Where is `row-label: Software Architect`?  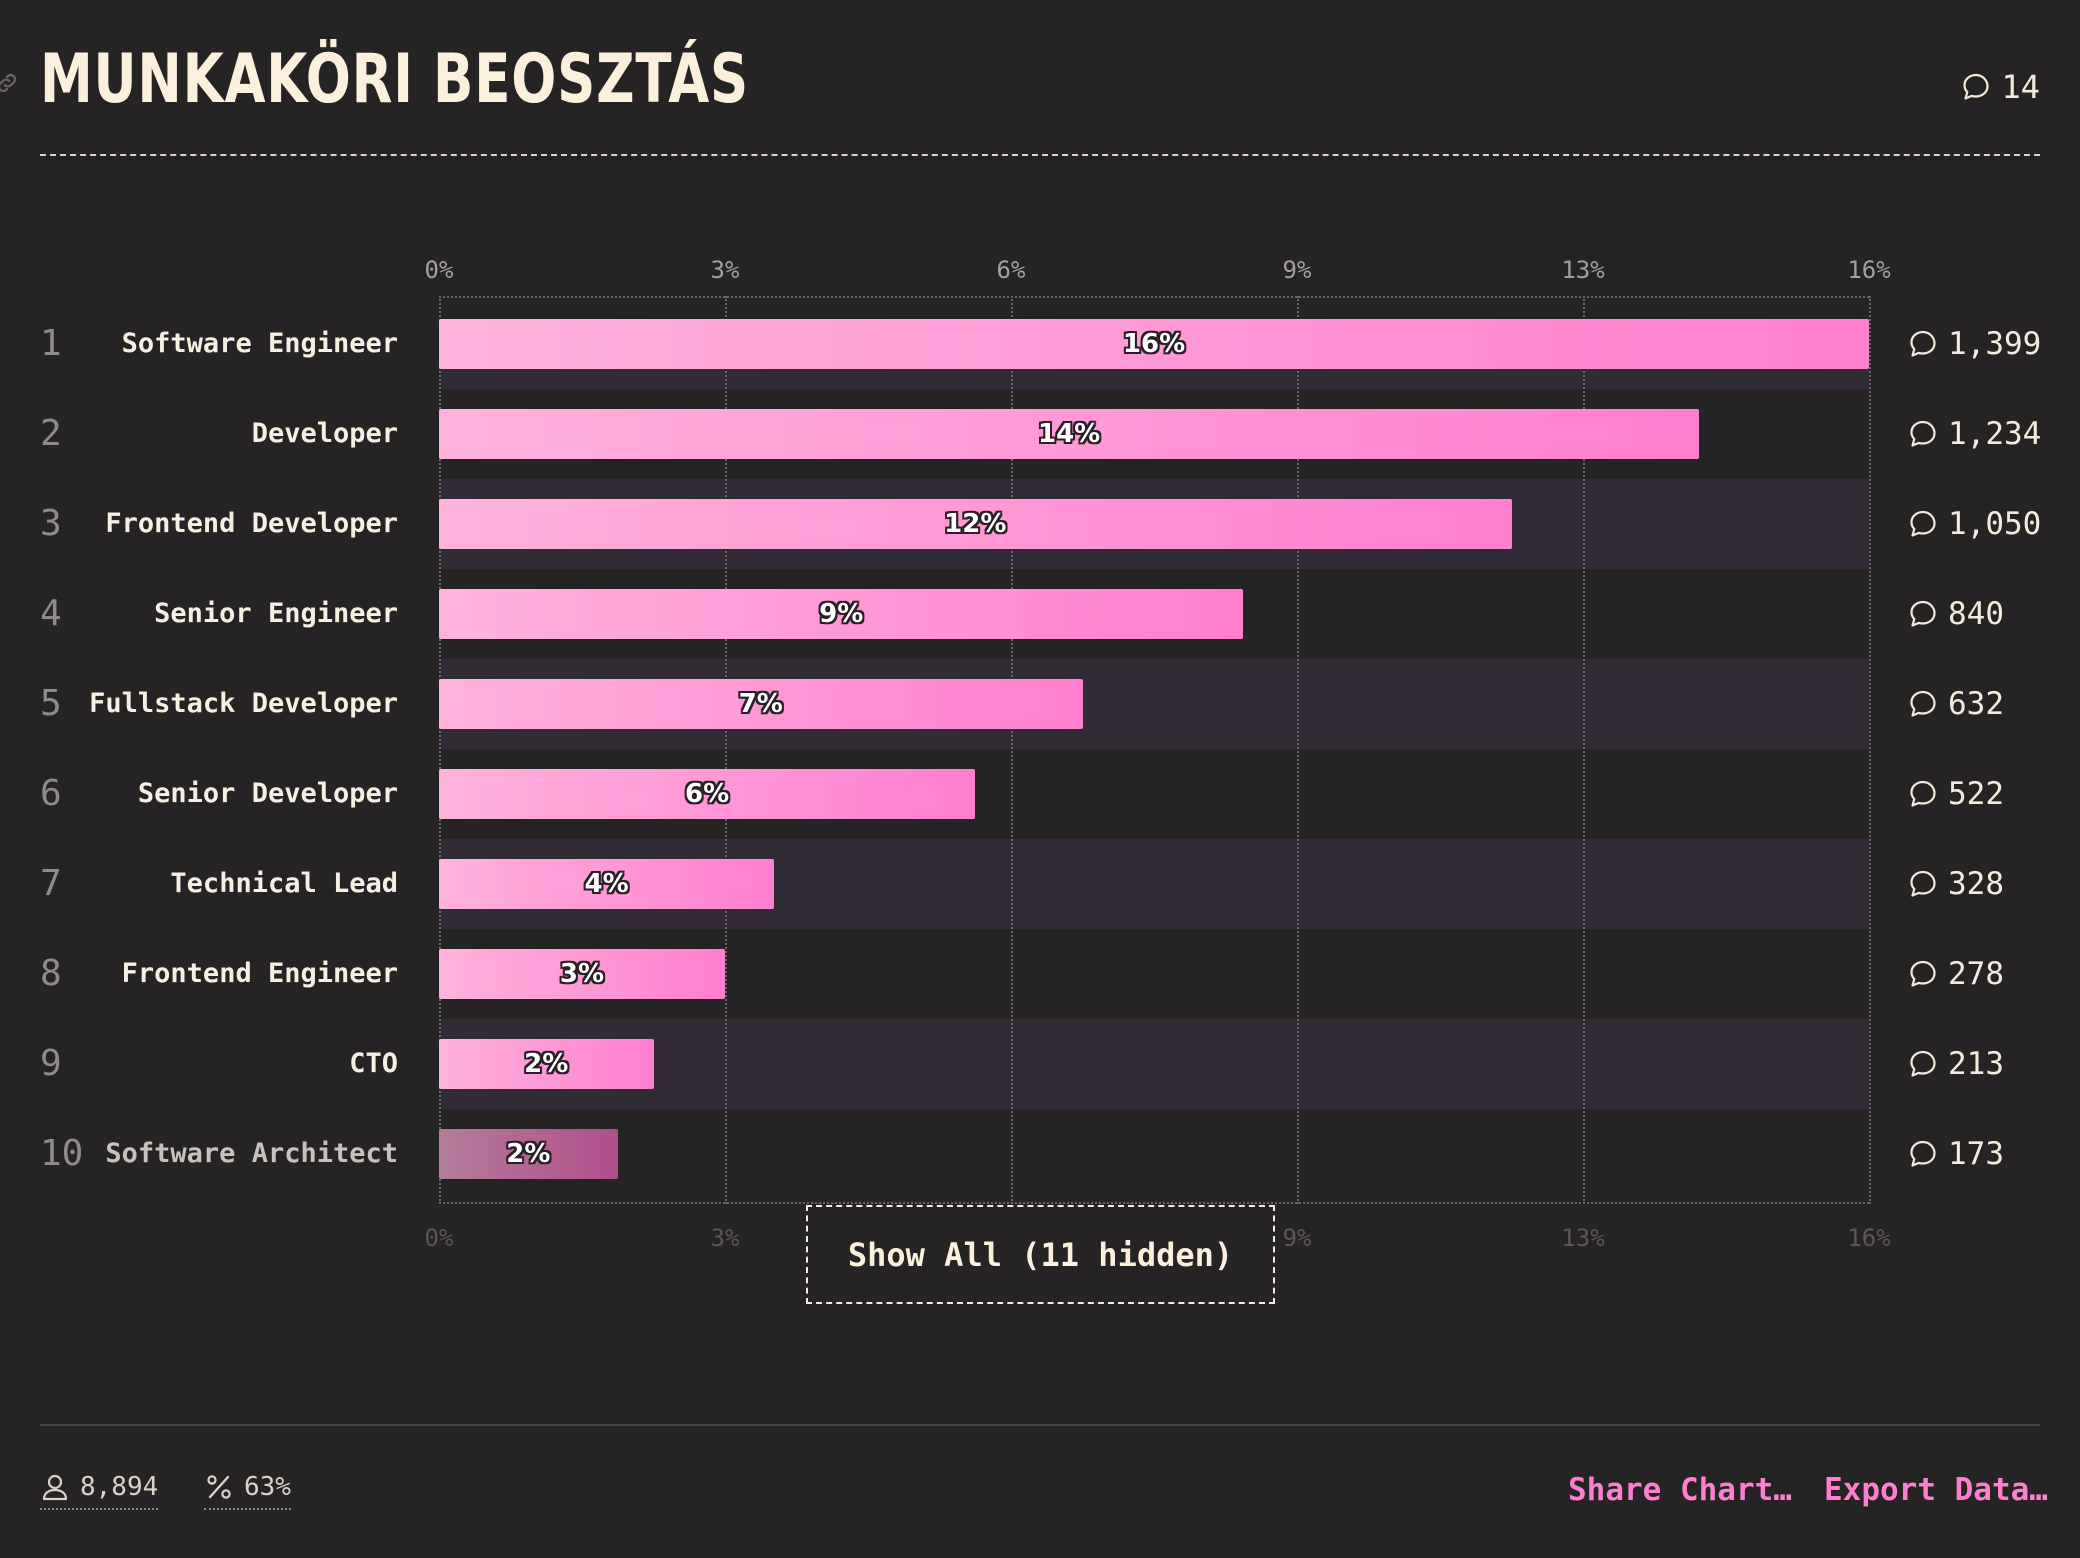 row-label: Software Architect is located at coordinates (251, 1153).